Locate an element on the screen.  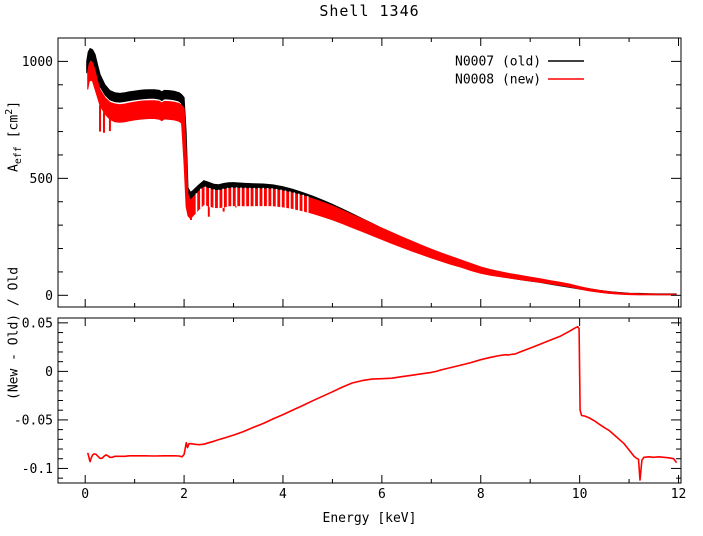
x-tick-label: 2 is located at coordinates (184, 494).